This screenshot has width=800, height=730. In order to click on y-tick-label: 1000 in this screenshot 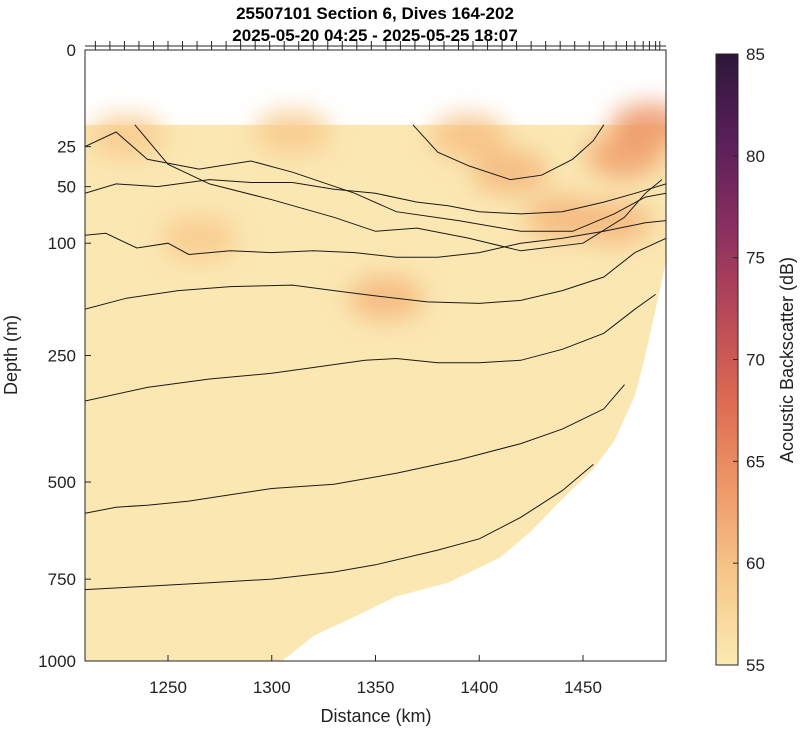, I will do `click(57, 661)`.